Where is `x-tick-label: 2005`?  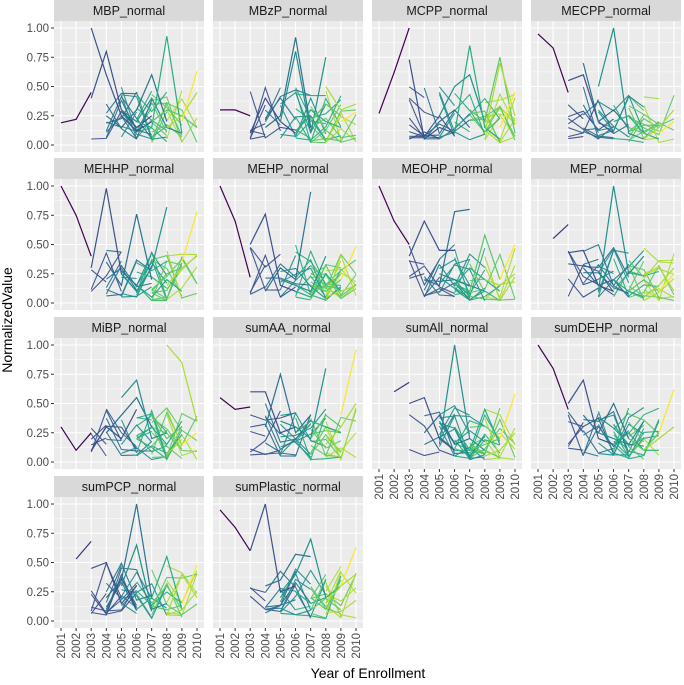
x-tick-label: 2005 is located at coordinates (599, 487).